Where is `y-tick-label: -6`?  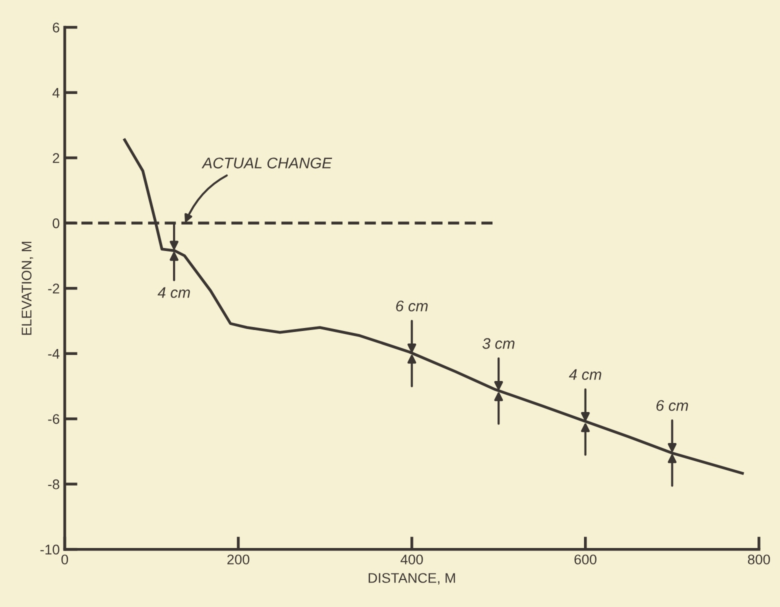
y-tick-label: -6 is located at coordinates (54, 419).